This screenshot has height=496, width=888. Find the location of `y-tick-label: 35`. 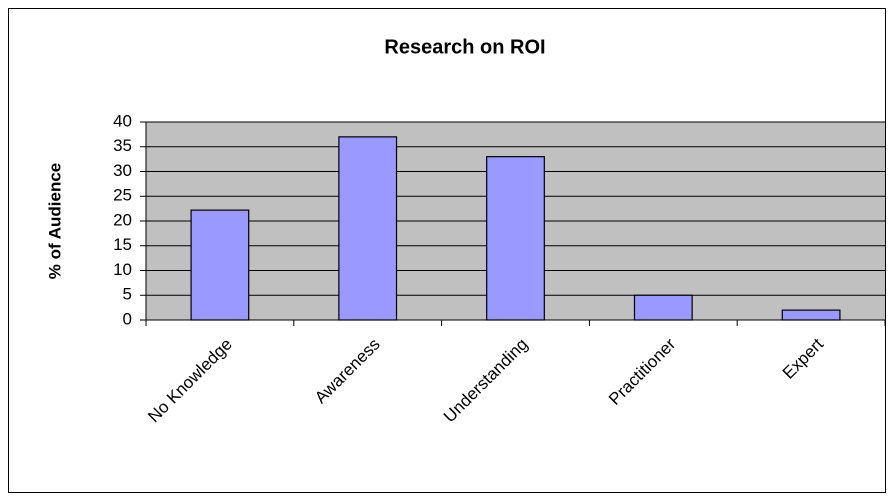

y-tick-label: 35 is located at coordinates (122, 145).